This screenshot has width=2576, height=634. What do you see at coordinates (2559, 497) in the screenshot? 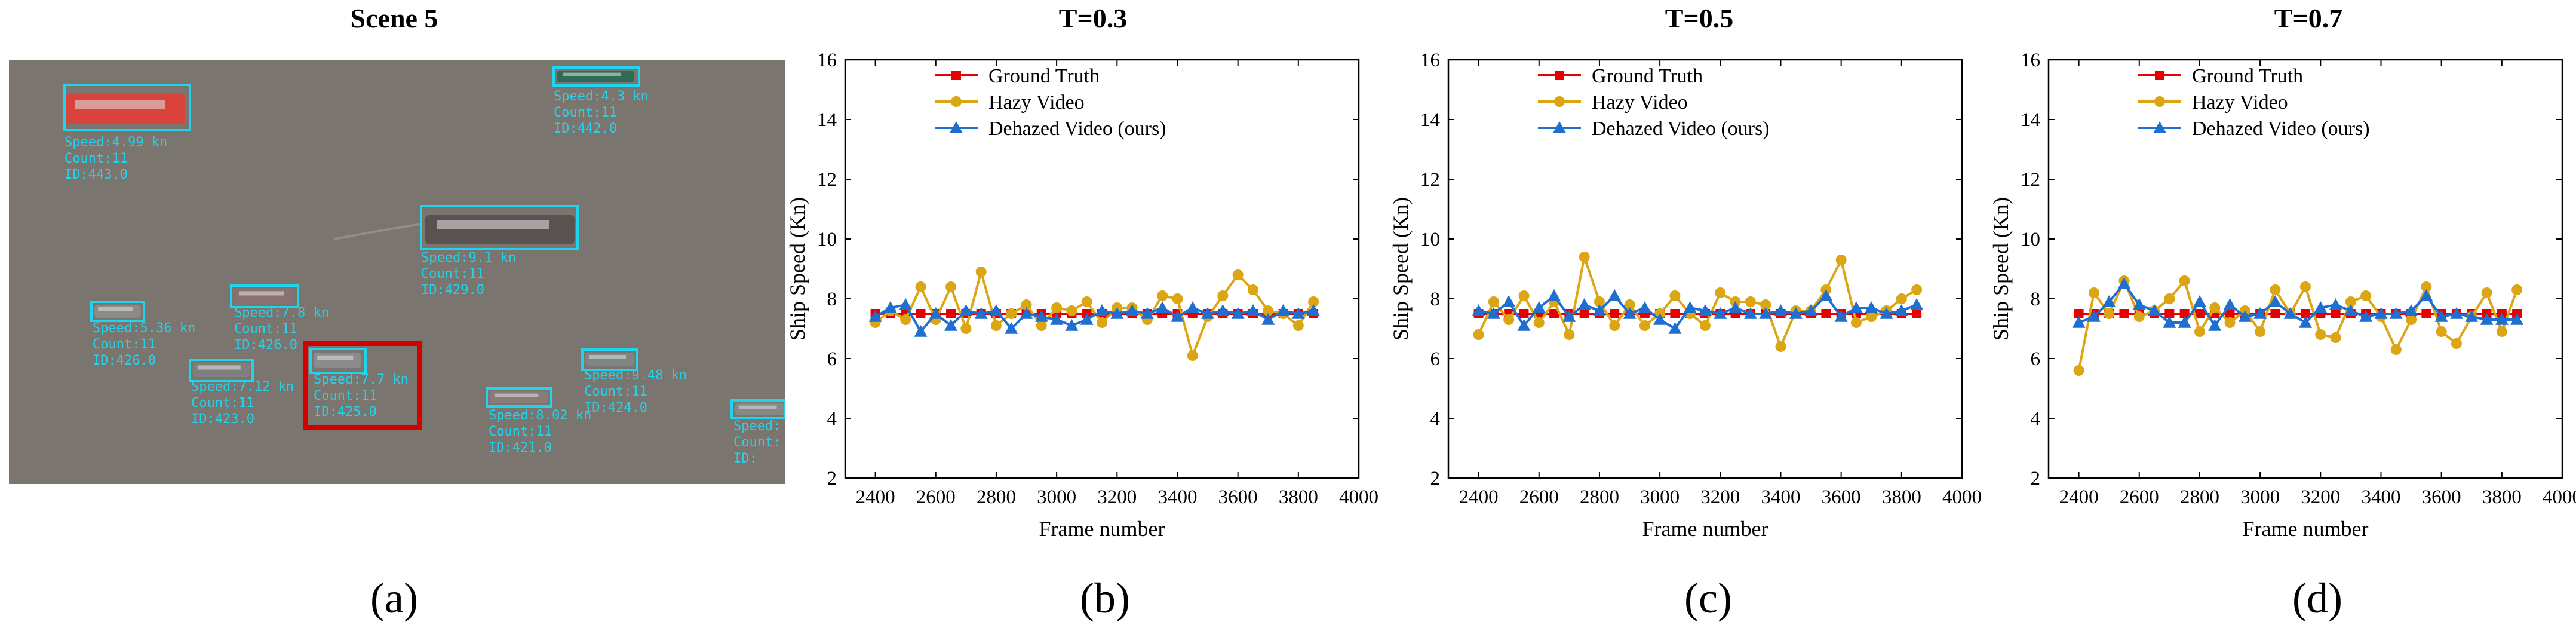
I see `x-tick-label: 4000` at bounding box center [2559, 497].